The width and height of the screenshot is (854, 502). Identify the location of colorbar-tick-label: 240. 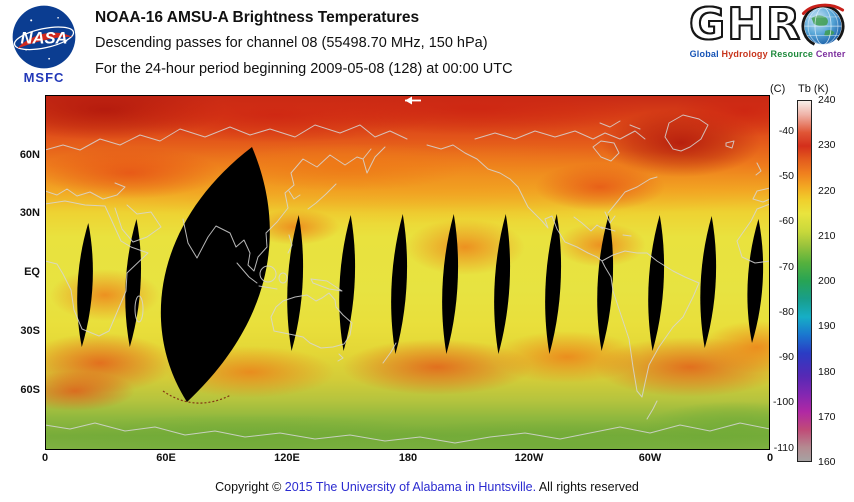
(827, 100).